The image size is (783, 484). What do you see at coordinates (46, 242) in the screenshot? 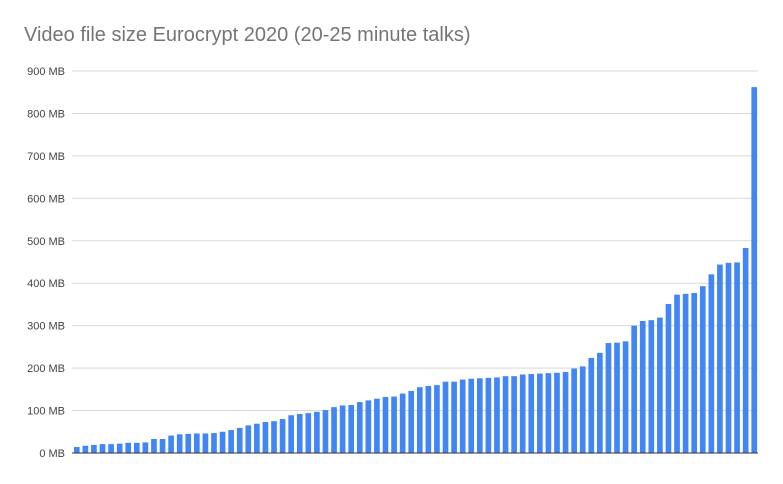
I see `y-tick-label: 500 MB` at bounding box center [46, 242].